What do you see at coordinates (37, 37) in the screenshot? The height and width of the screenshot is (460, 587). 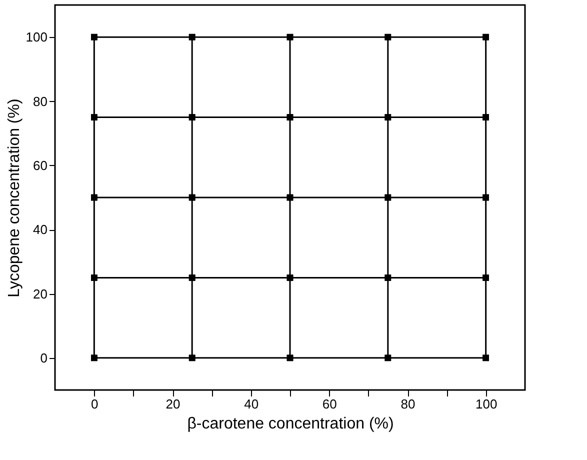 I see `y-tick-label: 100` at bounding box center [37, 37].